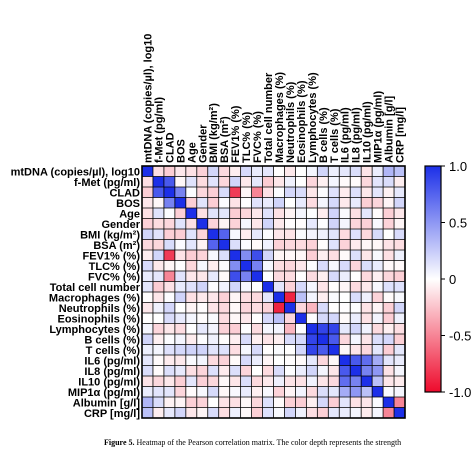  What do you see at coordinates (124, 193) in the screenshot?
I see `row-label: CLAD` at bounding box center [124, 193].